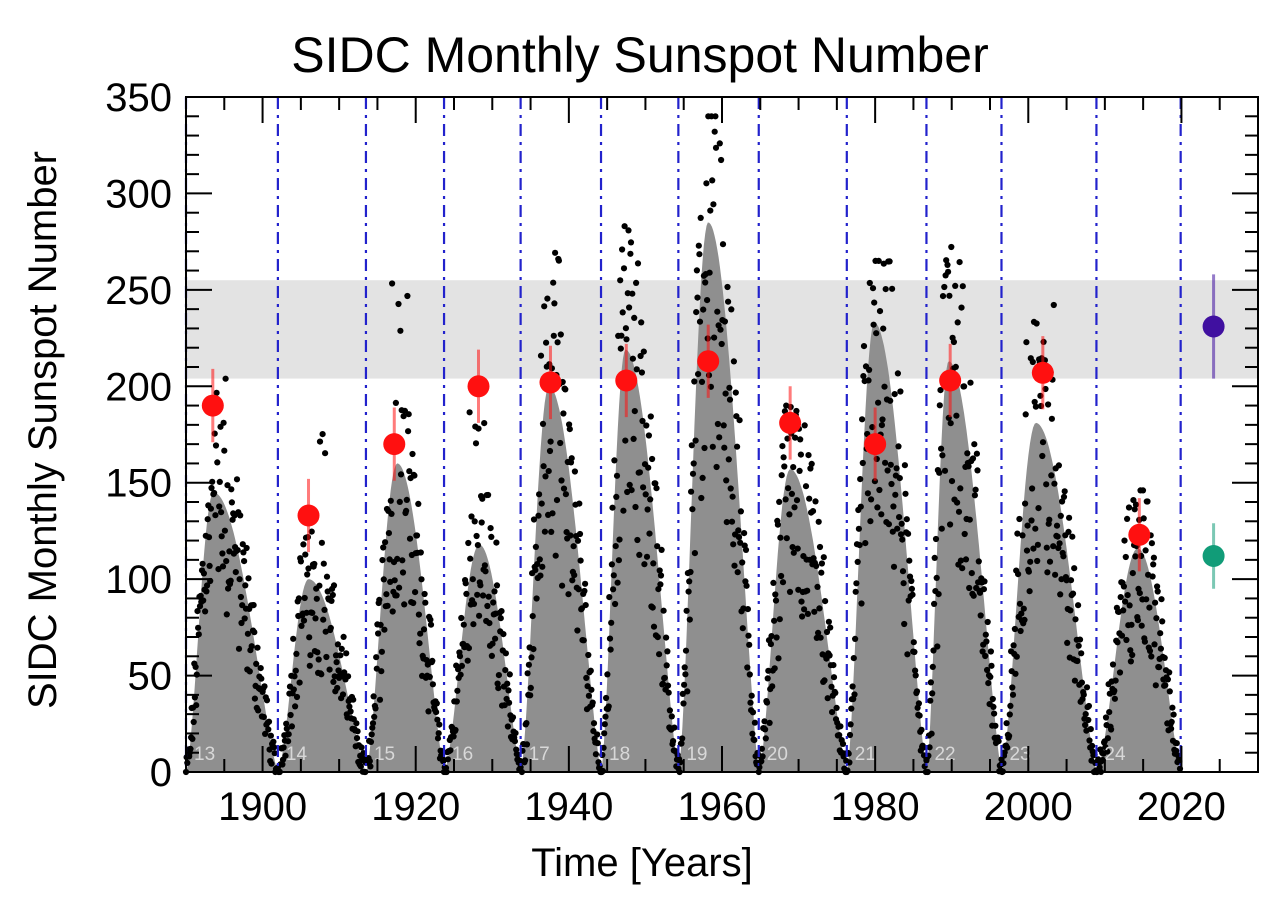 Image resolution: width=1280 pixels, height=900 pixels. I want to click on cycle-label-20: 20, so click(777, 754).